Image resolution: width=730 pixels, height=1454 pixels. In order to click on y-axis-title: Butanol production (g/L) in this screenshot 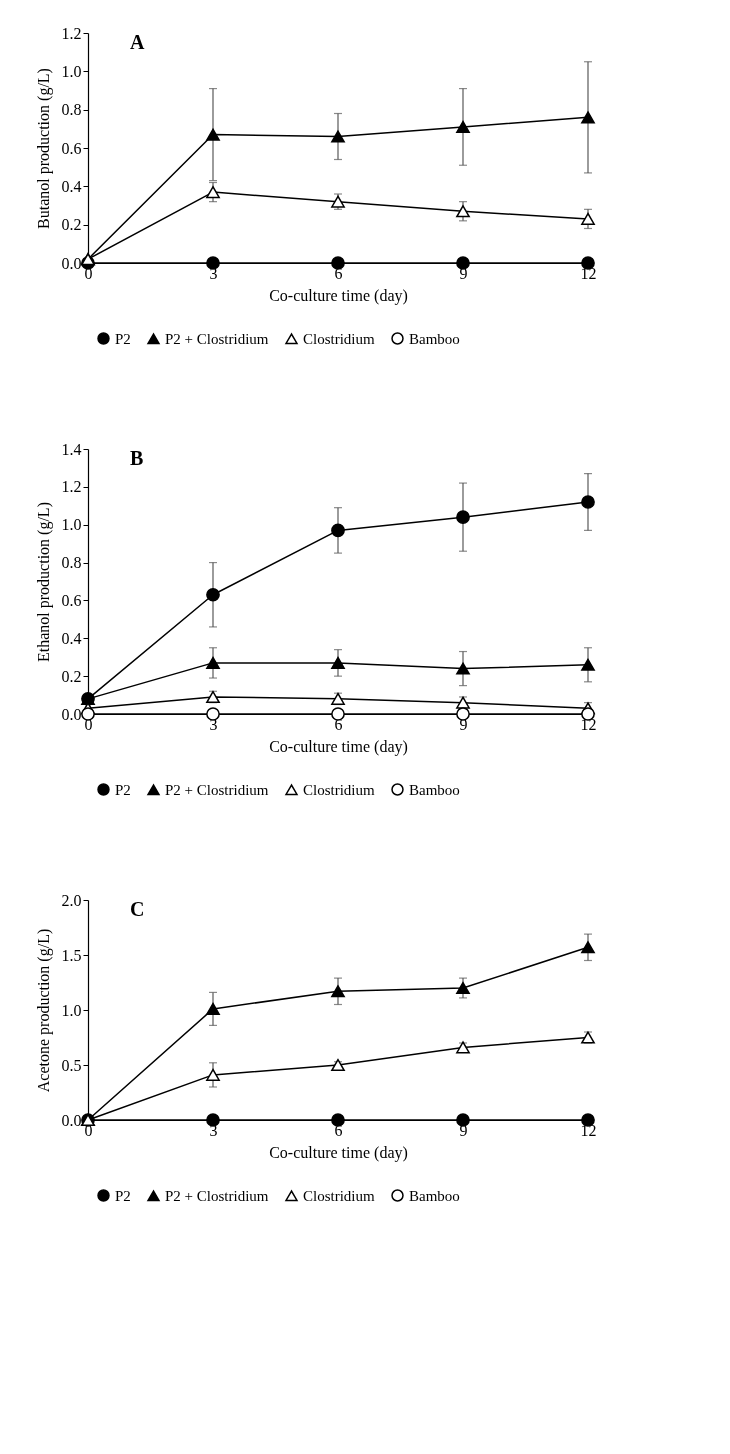, I will do `click(43, 148)`.